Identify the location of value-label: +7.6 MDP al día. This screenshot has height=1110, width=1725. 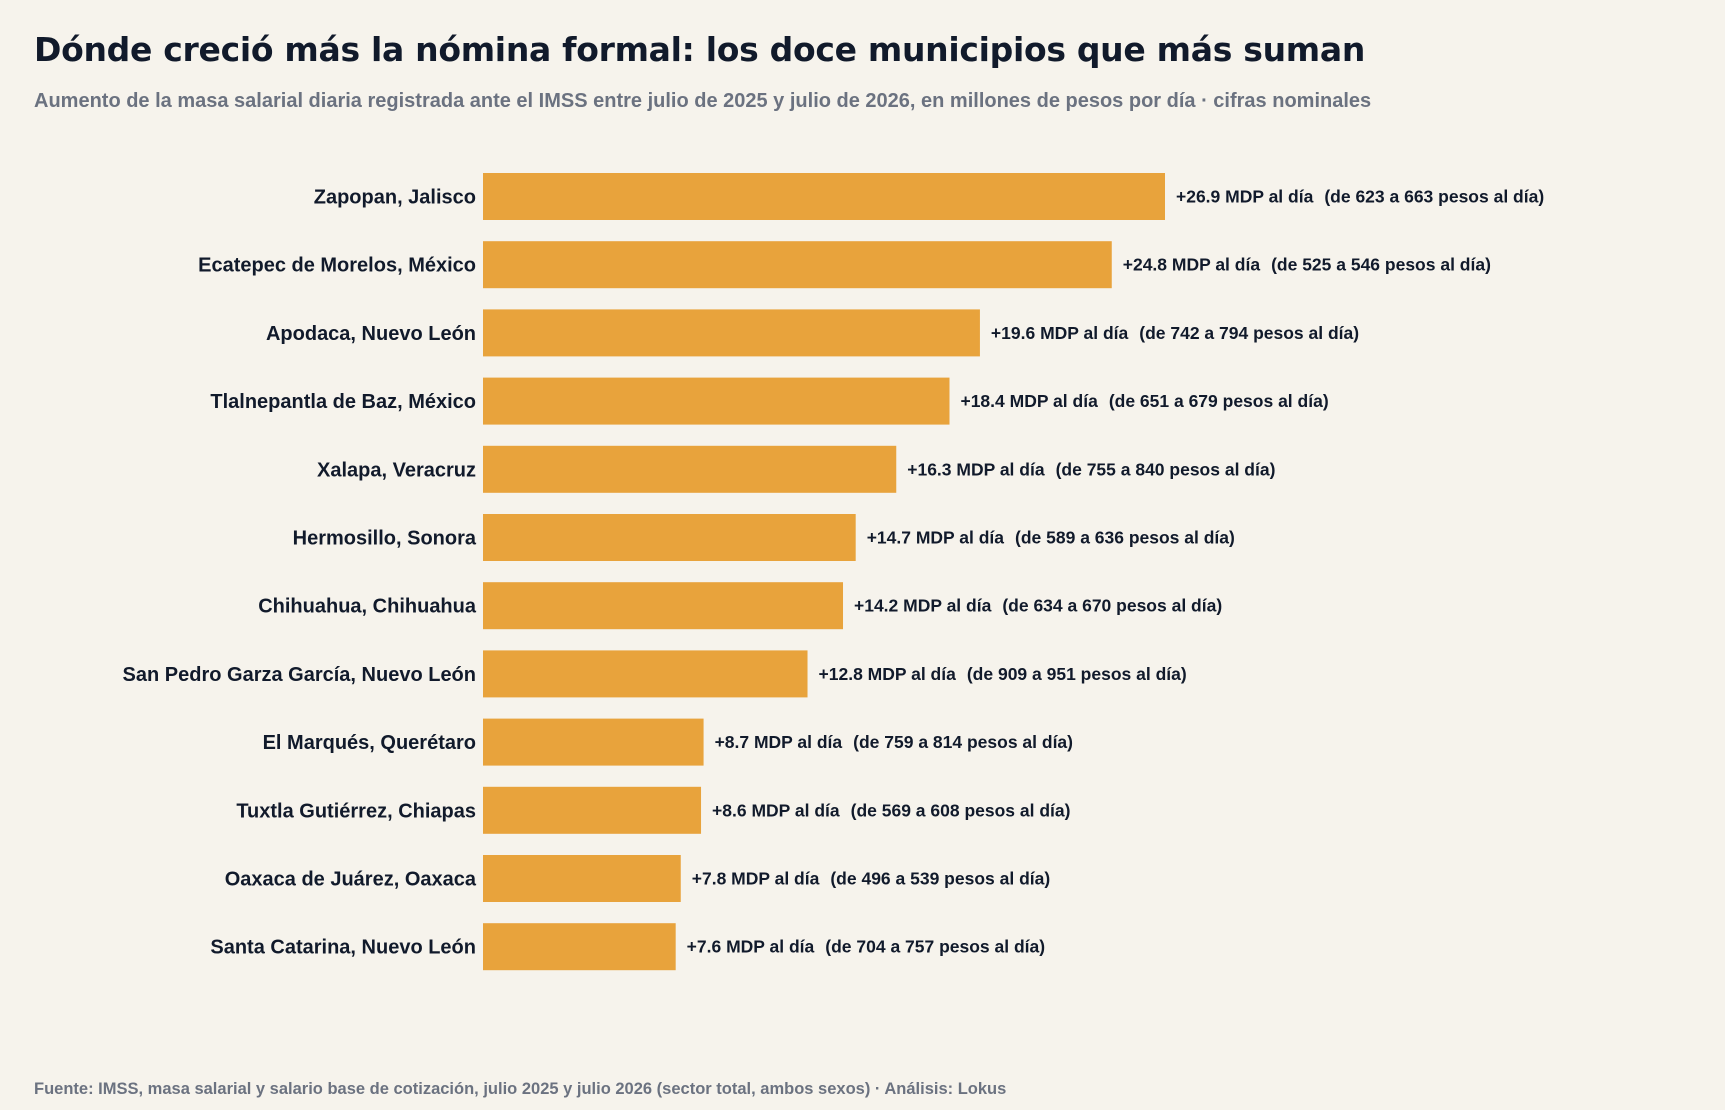
(751, 947).